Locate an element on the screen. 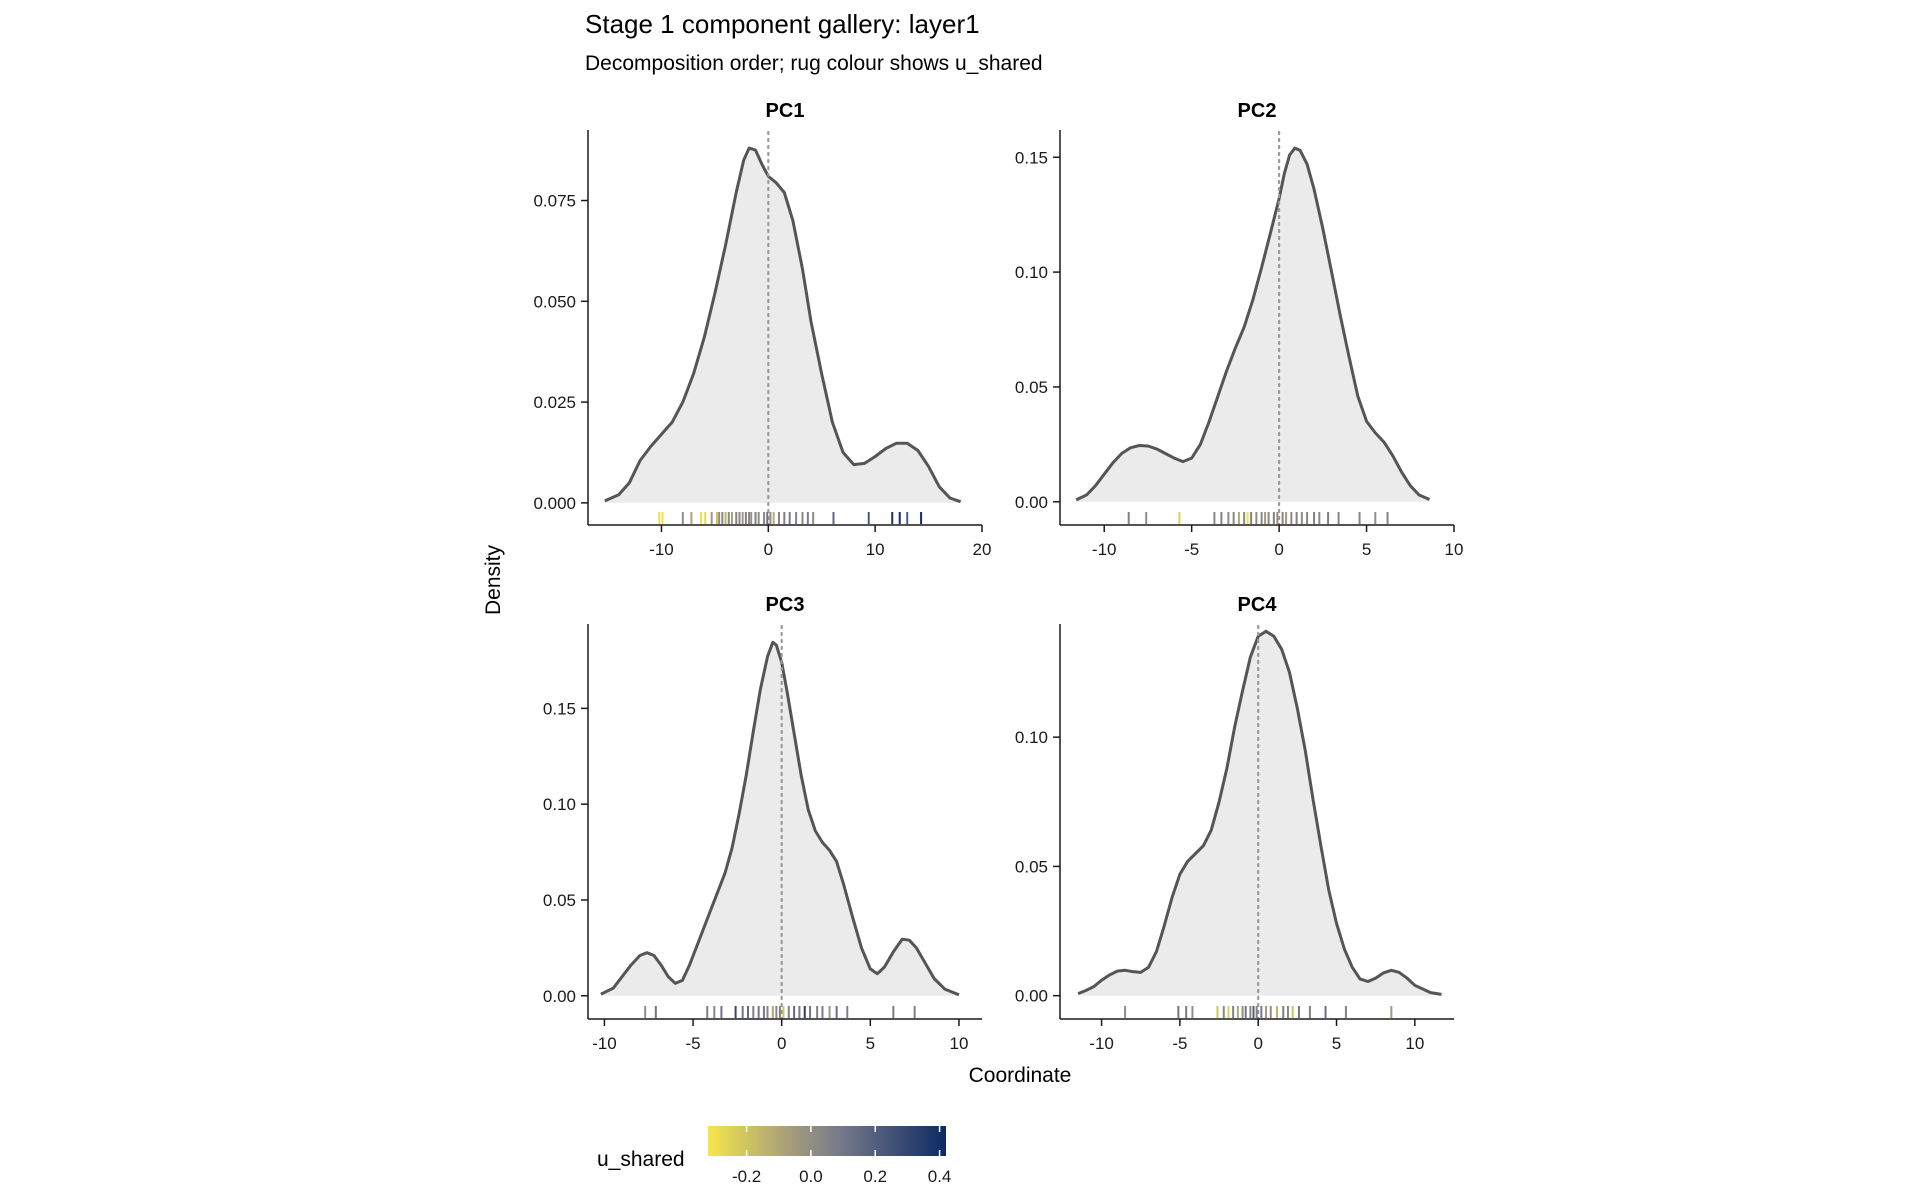 The height and width of the screenshot is (1200, 1920). density-curve-pc4 is located at coordinates (1259, 812).